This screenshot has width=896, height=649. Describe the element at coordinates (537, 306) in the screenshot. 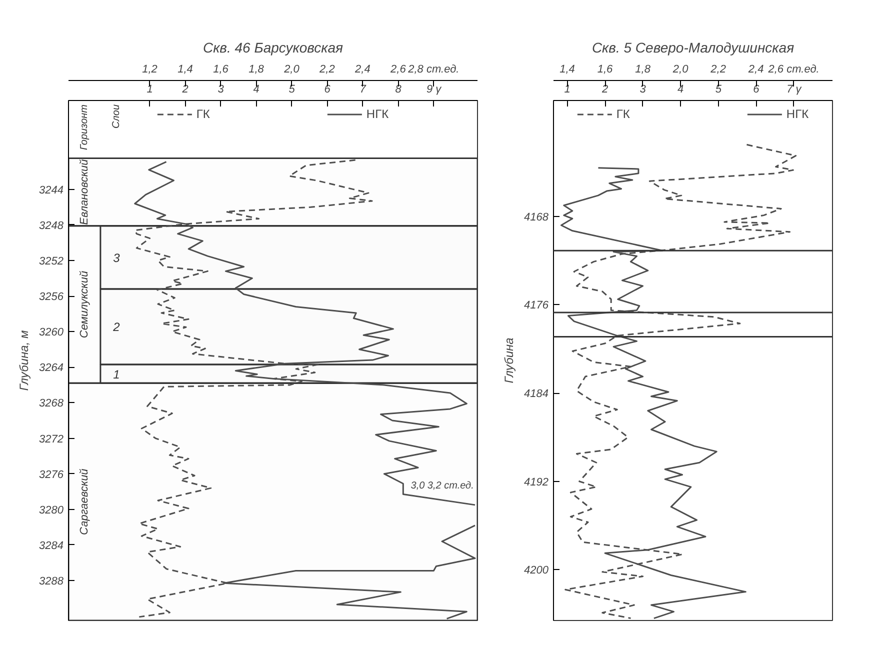

I see `y-tick-label: 4176` at that location.